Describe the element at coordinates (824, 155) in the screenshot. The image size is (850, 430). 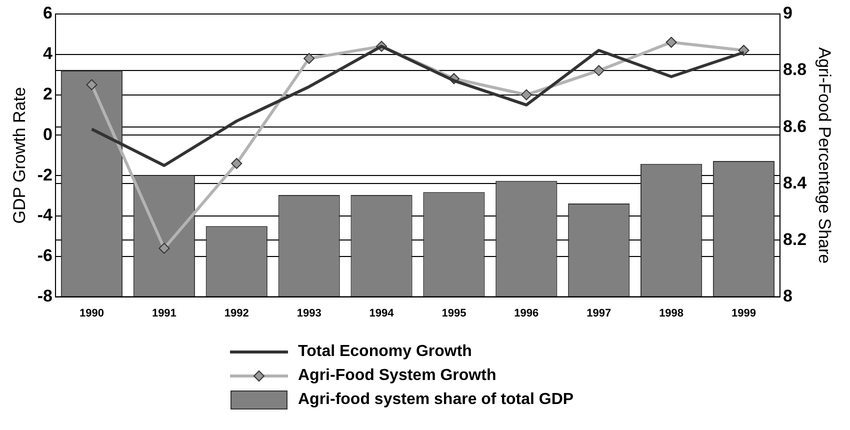
I see `y2-axis-title: Agri-Food Percentage Share` at that location.